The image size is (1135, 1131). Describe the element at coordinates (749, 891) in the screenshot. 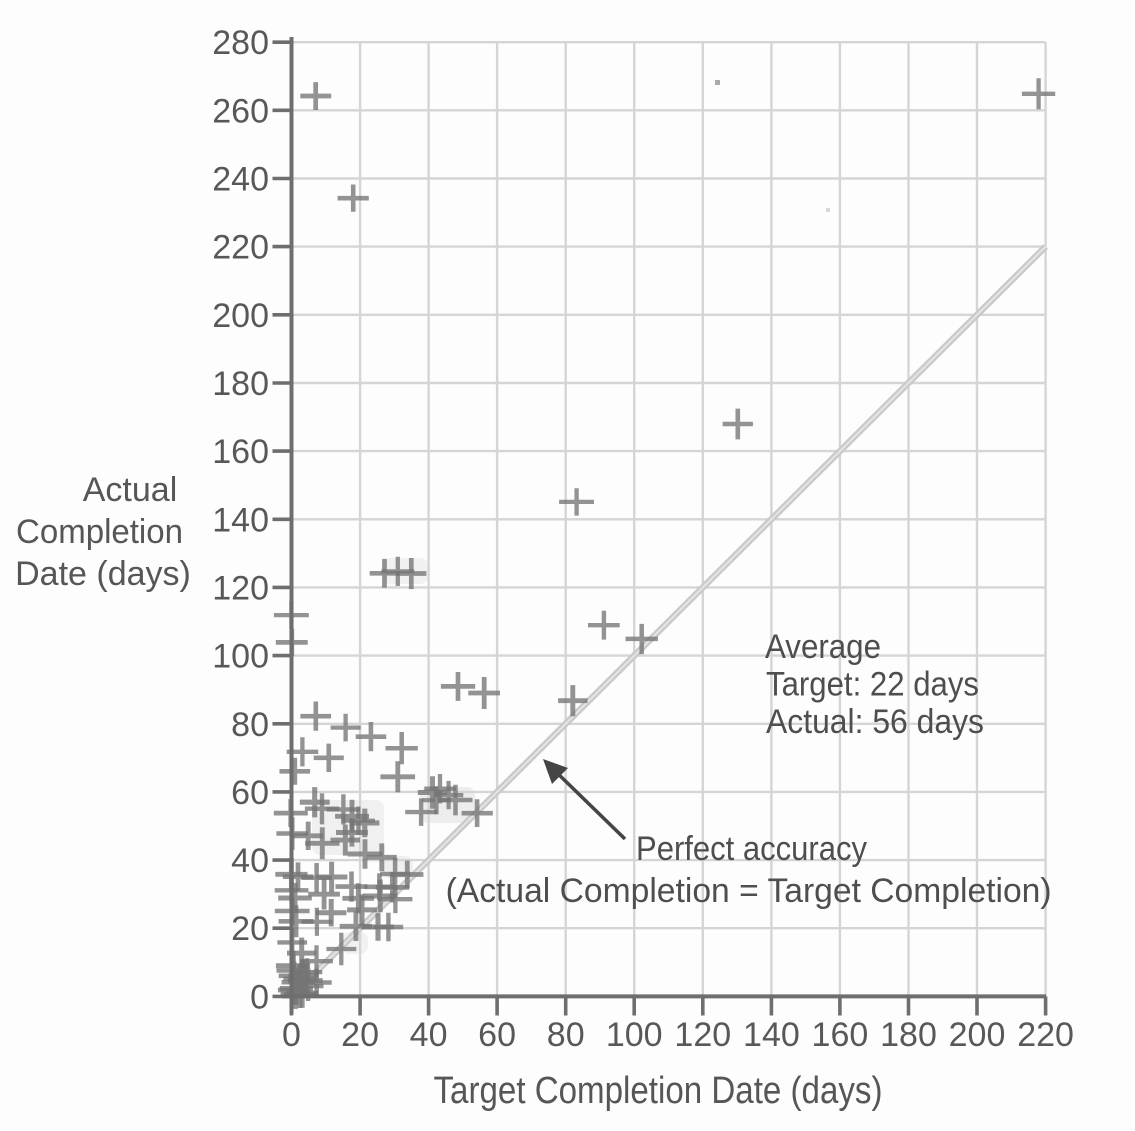

I see `svg-text:(Actual Completion = Target Co: (Actual Completion = Target Completion)` at that location.